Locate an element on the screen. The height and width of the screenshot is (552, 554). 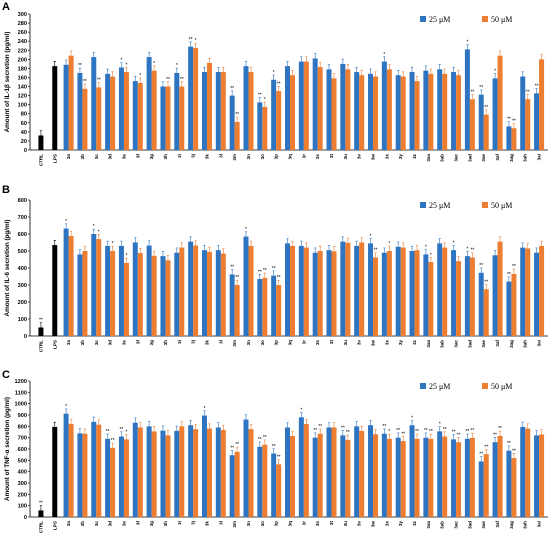
y-tick-label: 180 is located at coordinates (22, 69).